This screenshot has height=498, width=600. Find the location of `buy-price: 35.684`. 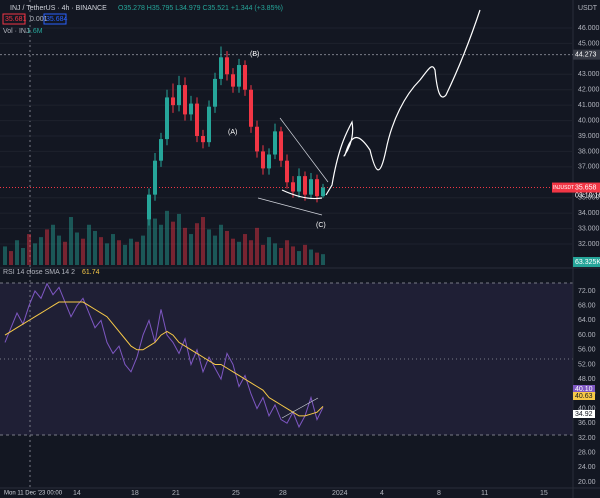

buy-price: 35.684 is located at coordinates (57, 19).